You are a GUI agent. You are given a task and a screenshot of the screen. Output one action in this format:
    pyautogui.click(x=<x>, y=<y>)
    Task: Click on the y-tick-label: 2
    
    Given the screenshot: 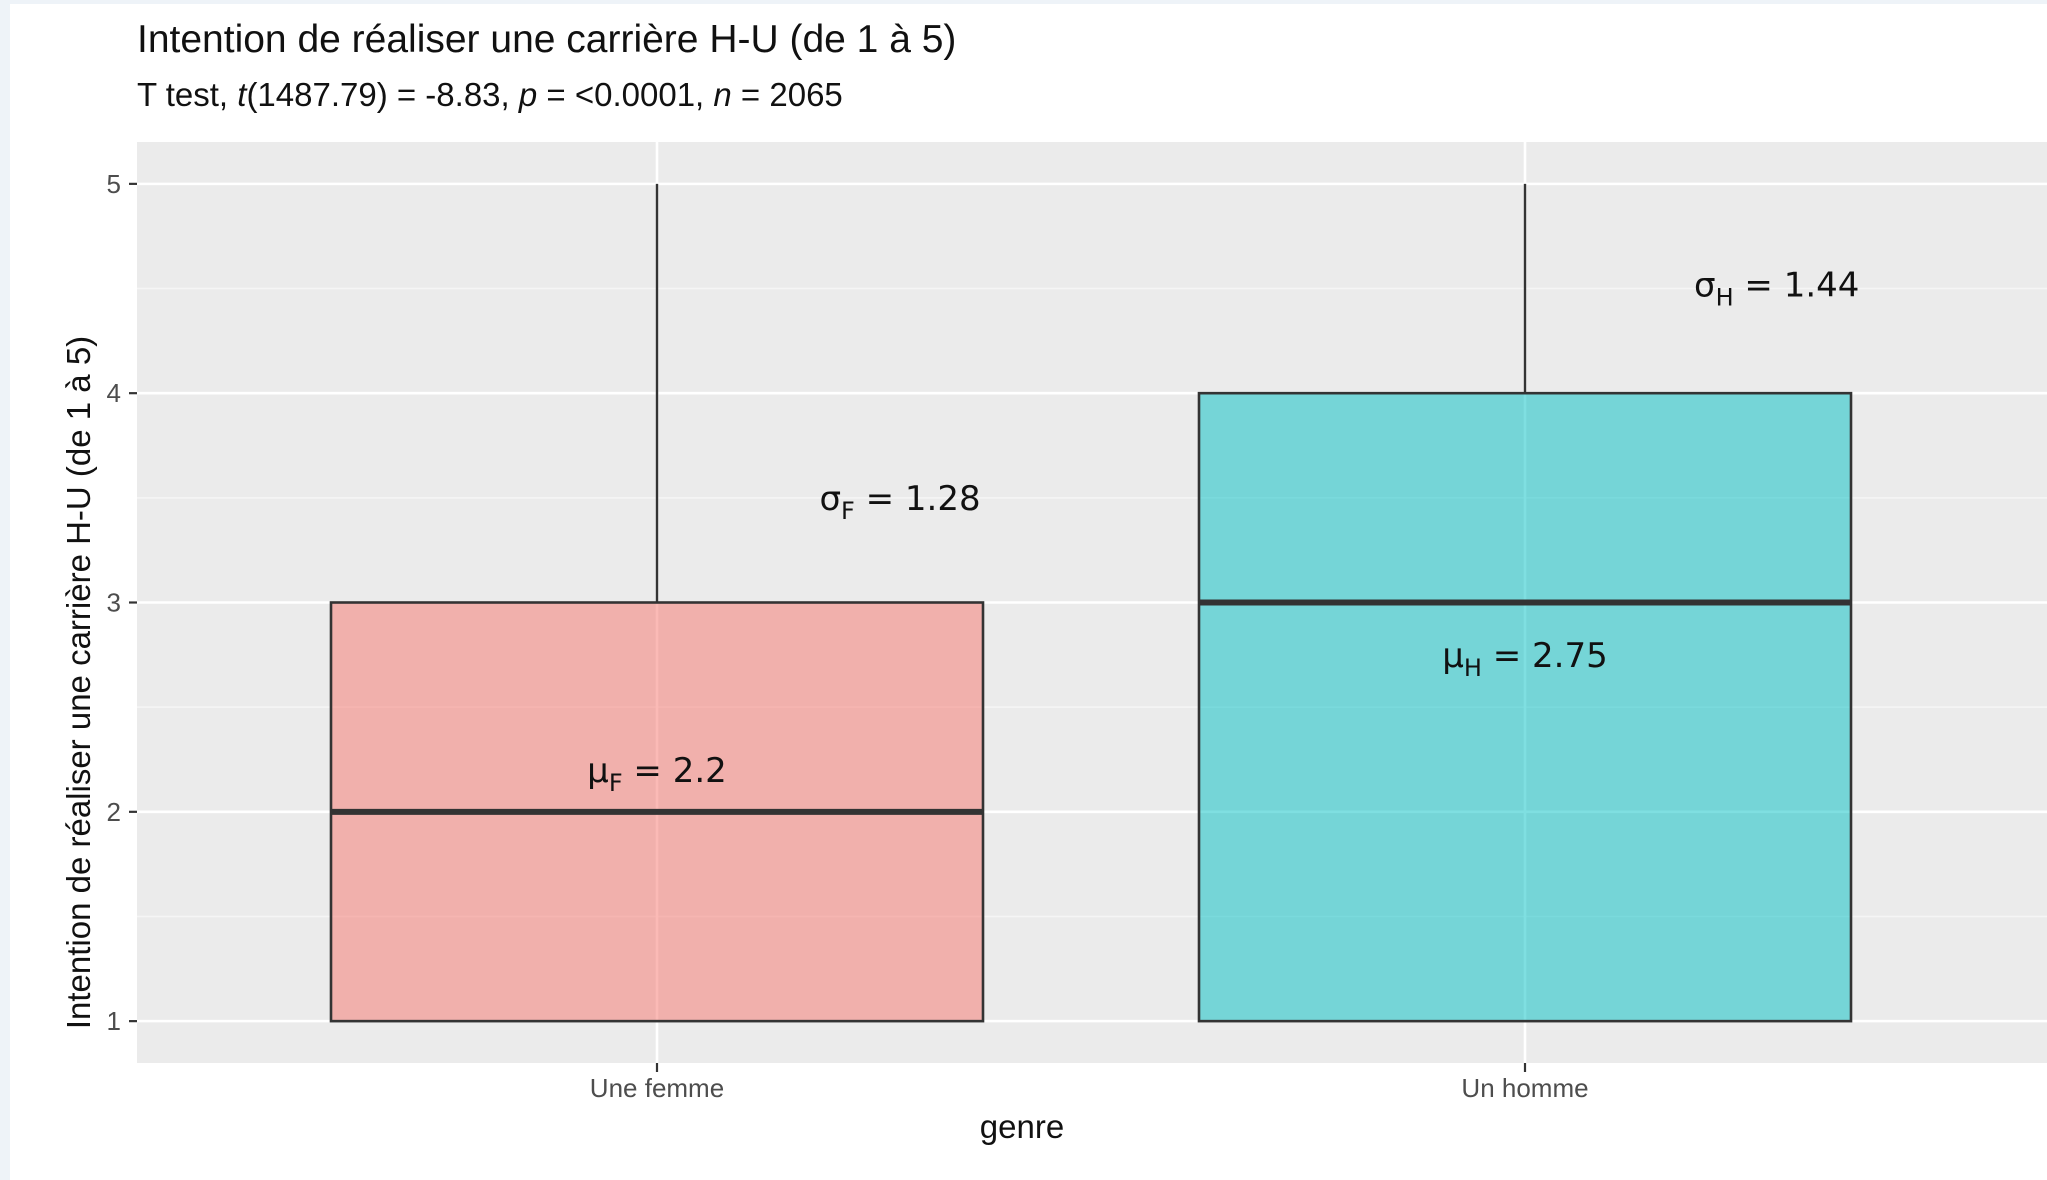 What is the action you would take?
    pyautogui.click(x=114, y=812)
    